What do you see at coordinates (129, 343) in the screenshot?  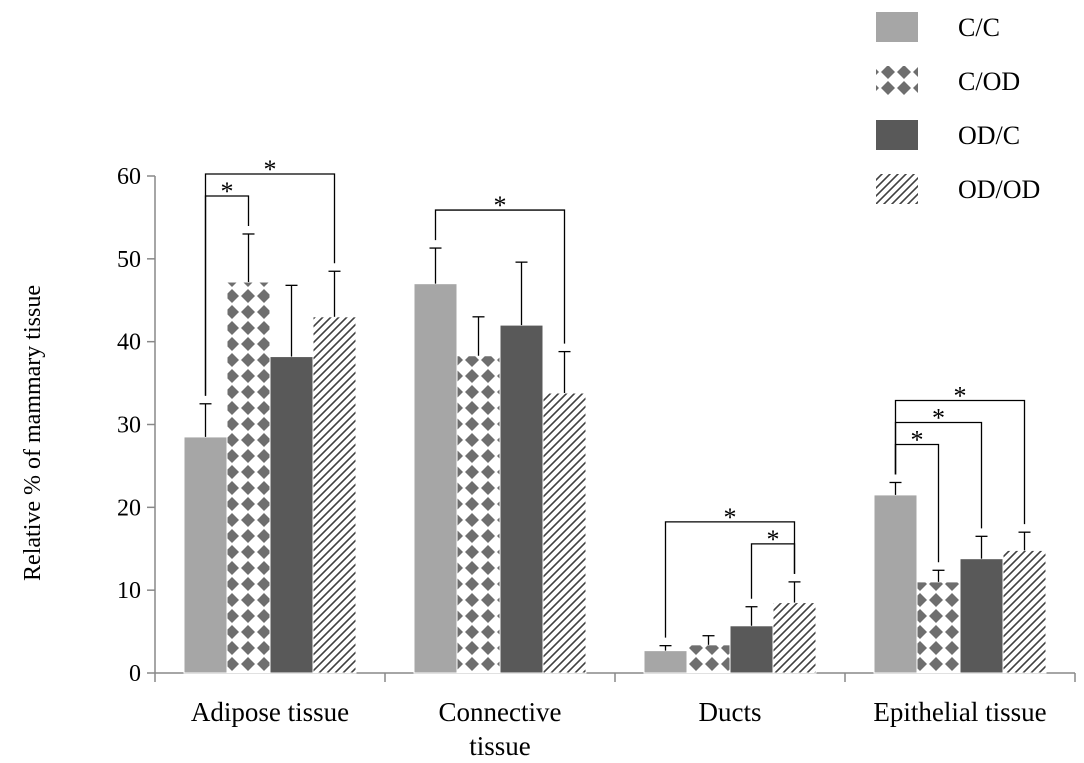 I see `y-tick-label: 40` at bounding box center [129, 343].